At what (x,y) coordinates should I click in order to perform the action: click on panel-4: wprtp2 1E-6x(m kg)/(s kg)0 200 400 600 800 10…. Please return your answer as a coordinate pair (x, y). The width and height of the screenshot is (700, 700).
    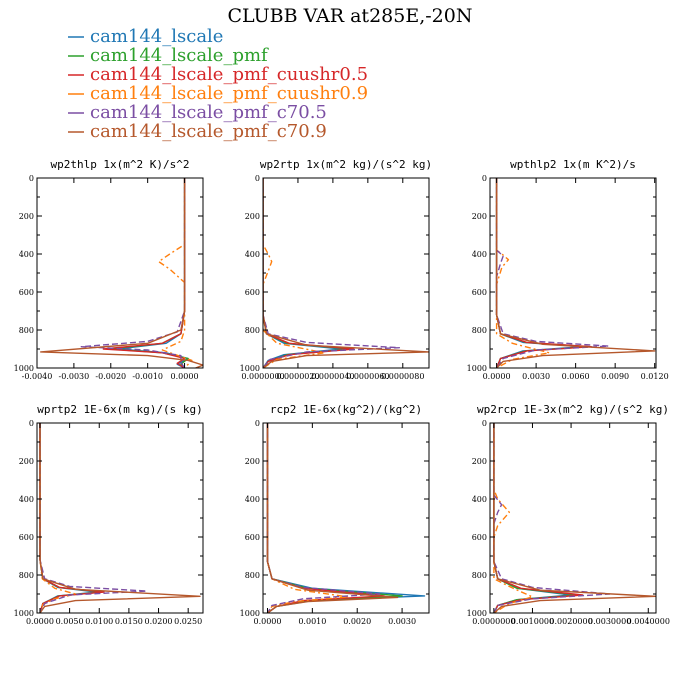
    Looking at the image, I should click on (109, 514).